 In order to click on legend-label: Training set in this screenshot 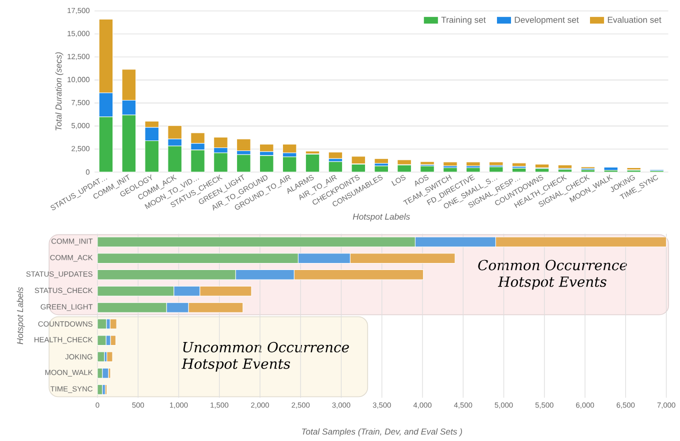, I will do `click(463, 20)`.